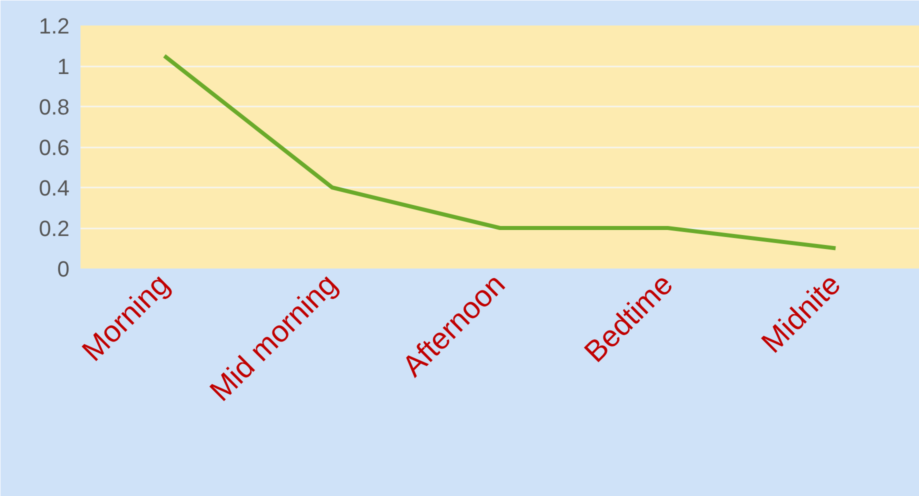  I want to click on y-tick-label: 0.2, so click(54, 228).